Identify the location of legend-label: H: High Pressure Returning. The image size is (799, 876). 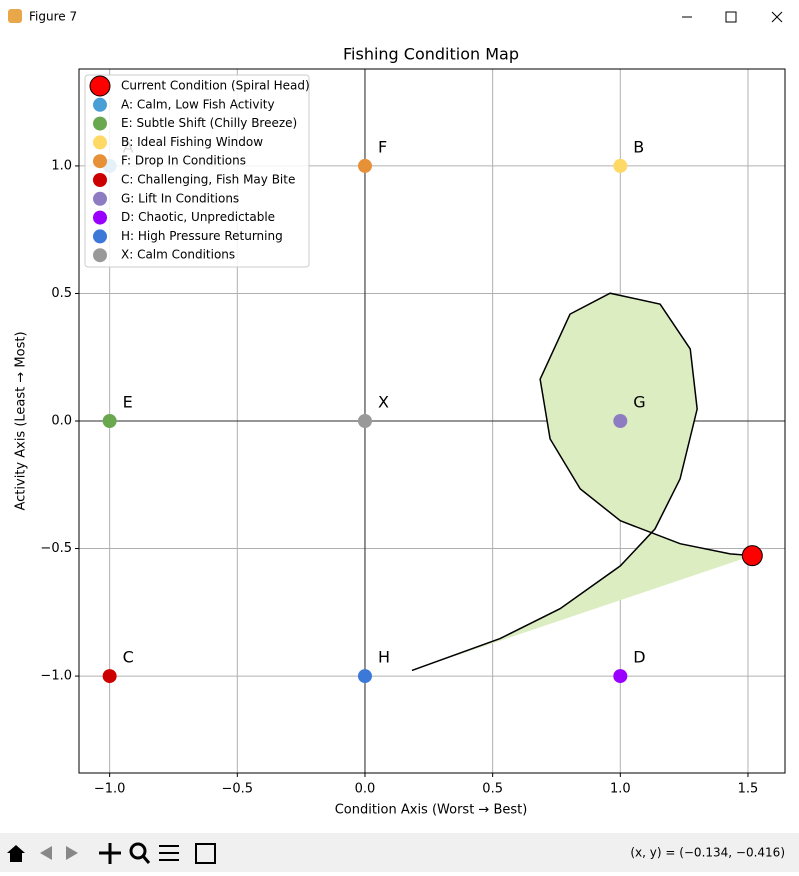
(202, 236).